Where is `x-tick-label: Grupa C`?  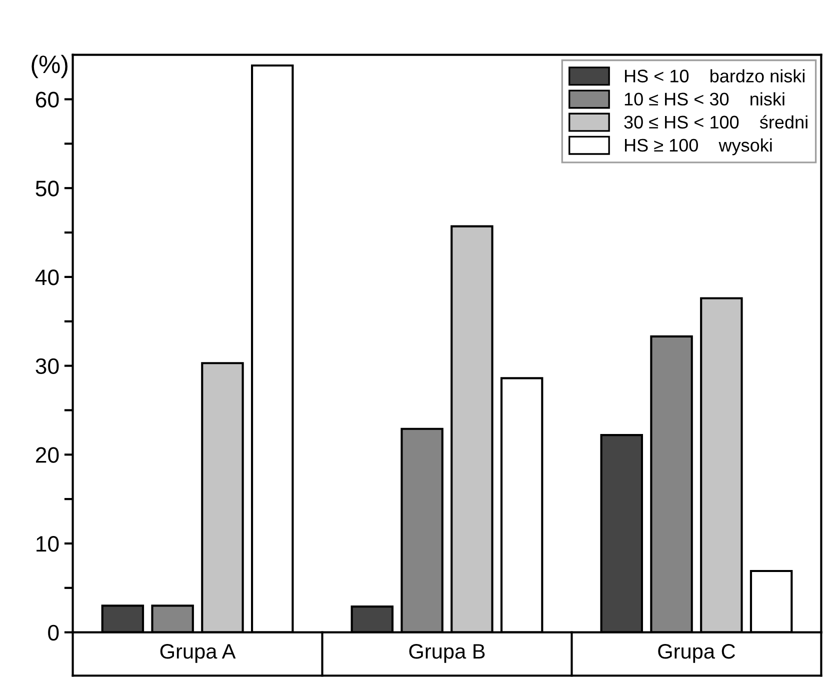
x-tick-label: Grupa C is located at coordinates (697, 653).